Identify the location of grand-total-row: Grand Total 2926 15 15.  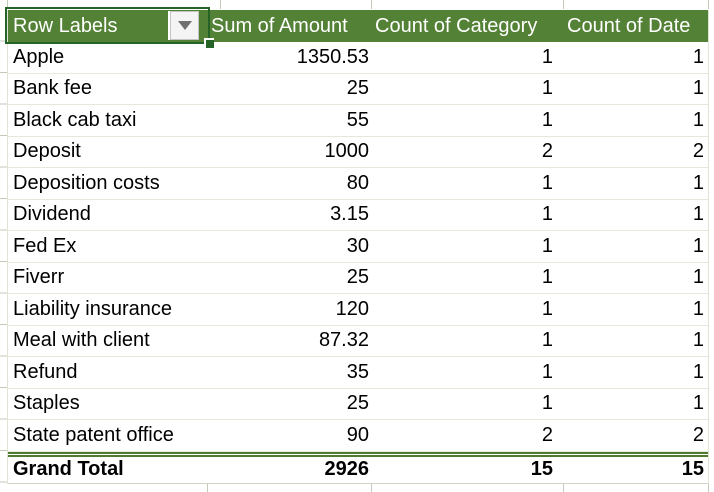
(358, 467).